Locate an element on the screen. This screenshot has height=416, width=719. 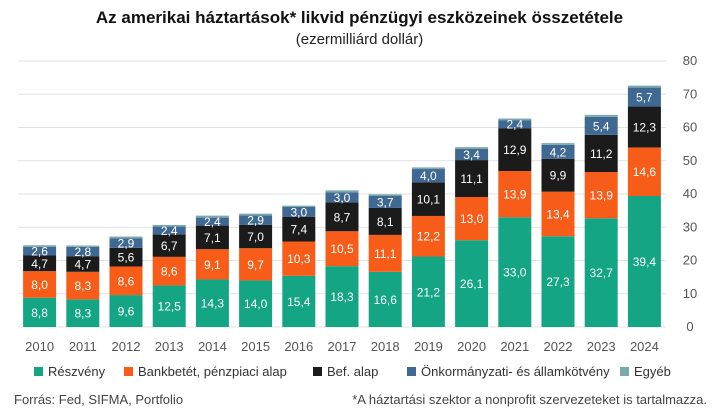
data-label: 12,2 is located at coordinates (429, 237).